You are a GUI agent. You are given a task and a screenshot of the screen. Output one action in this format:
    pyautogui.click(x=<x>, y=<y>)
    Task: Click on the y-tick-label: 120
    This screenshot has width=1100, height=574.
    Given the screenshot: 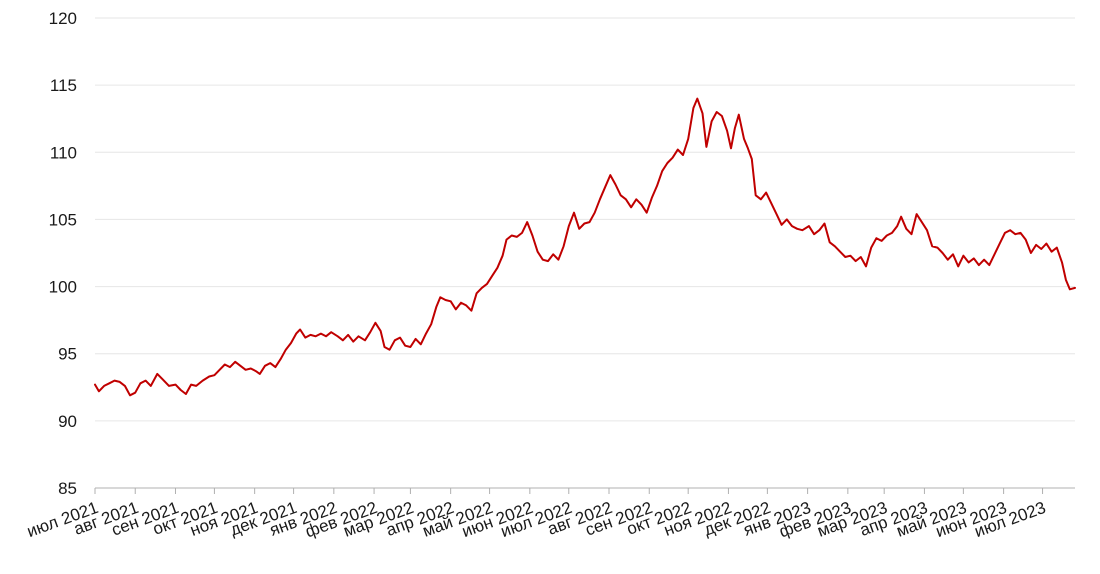 What is the action you would take?
    pyautogui.click(x=63, y=18)
    